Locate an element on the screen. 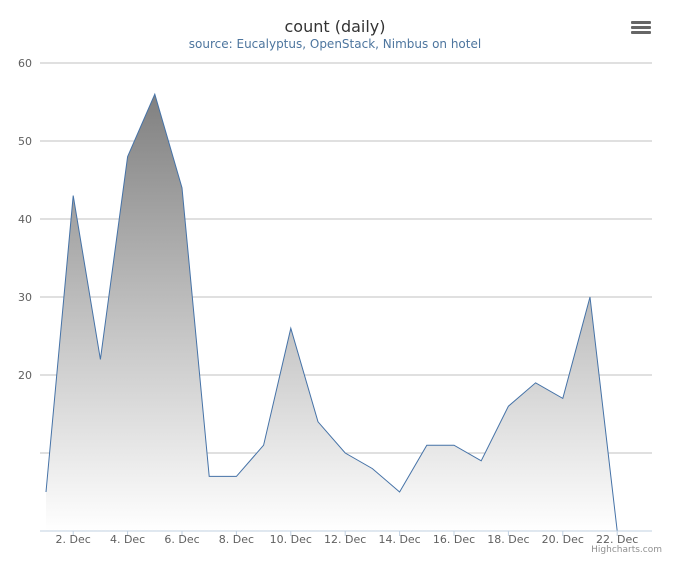  x-tick-label: 22. Dec is located at coordinates (617, 539).